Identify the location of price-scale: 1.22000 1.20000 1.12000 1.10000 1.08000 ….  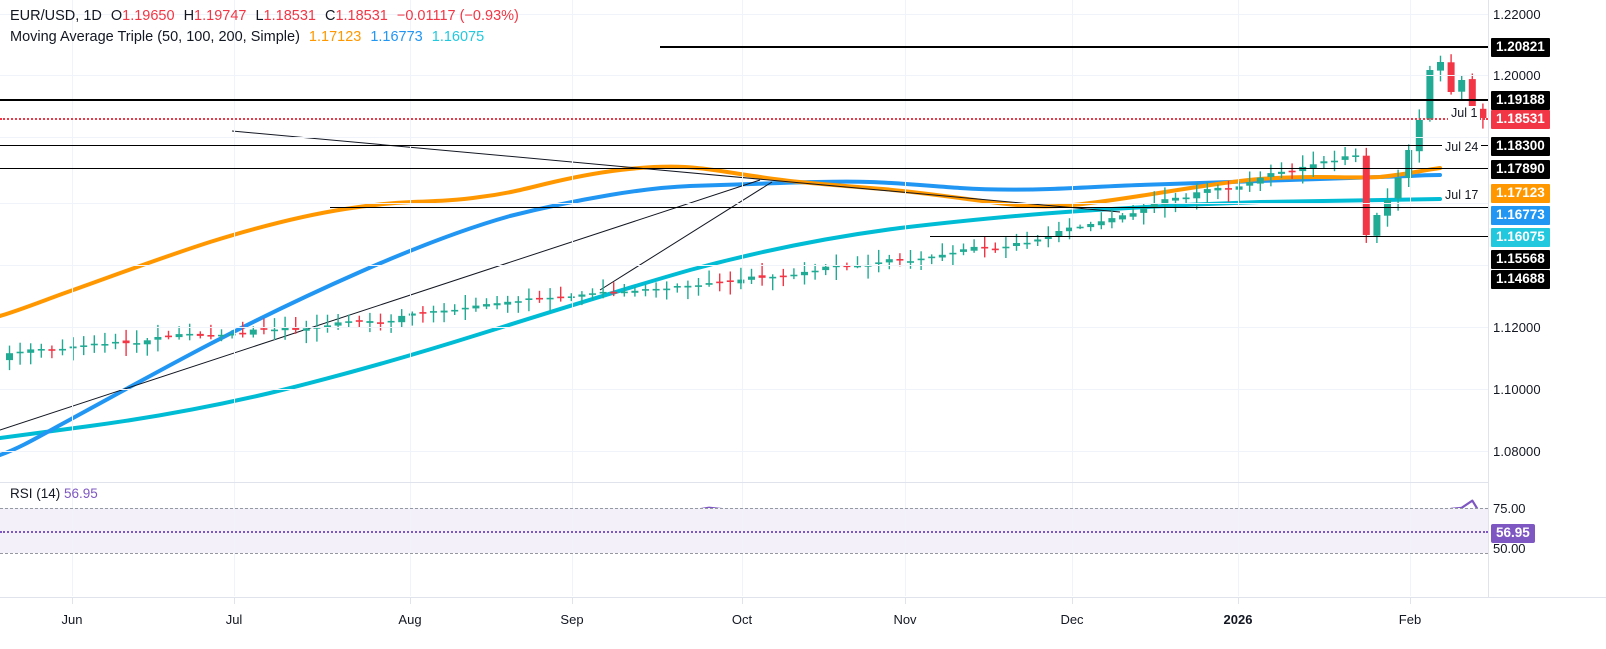
(1547, 298).